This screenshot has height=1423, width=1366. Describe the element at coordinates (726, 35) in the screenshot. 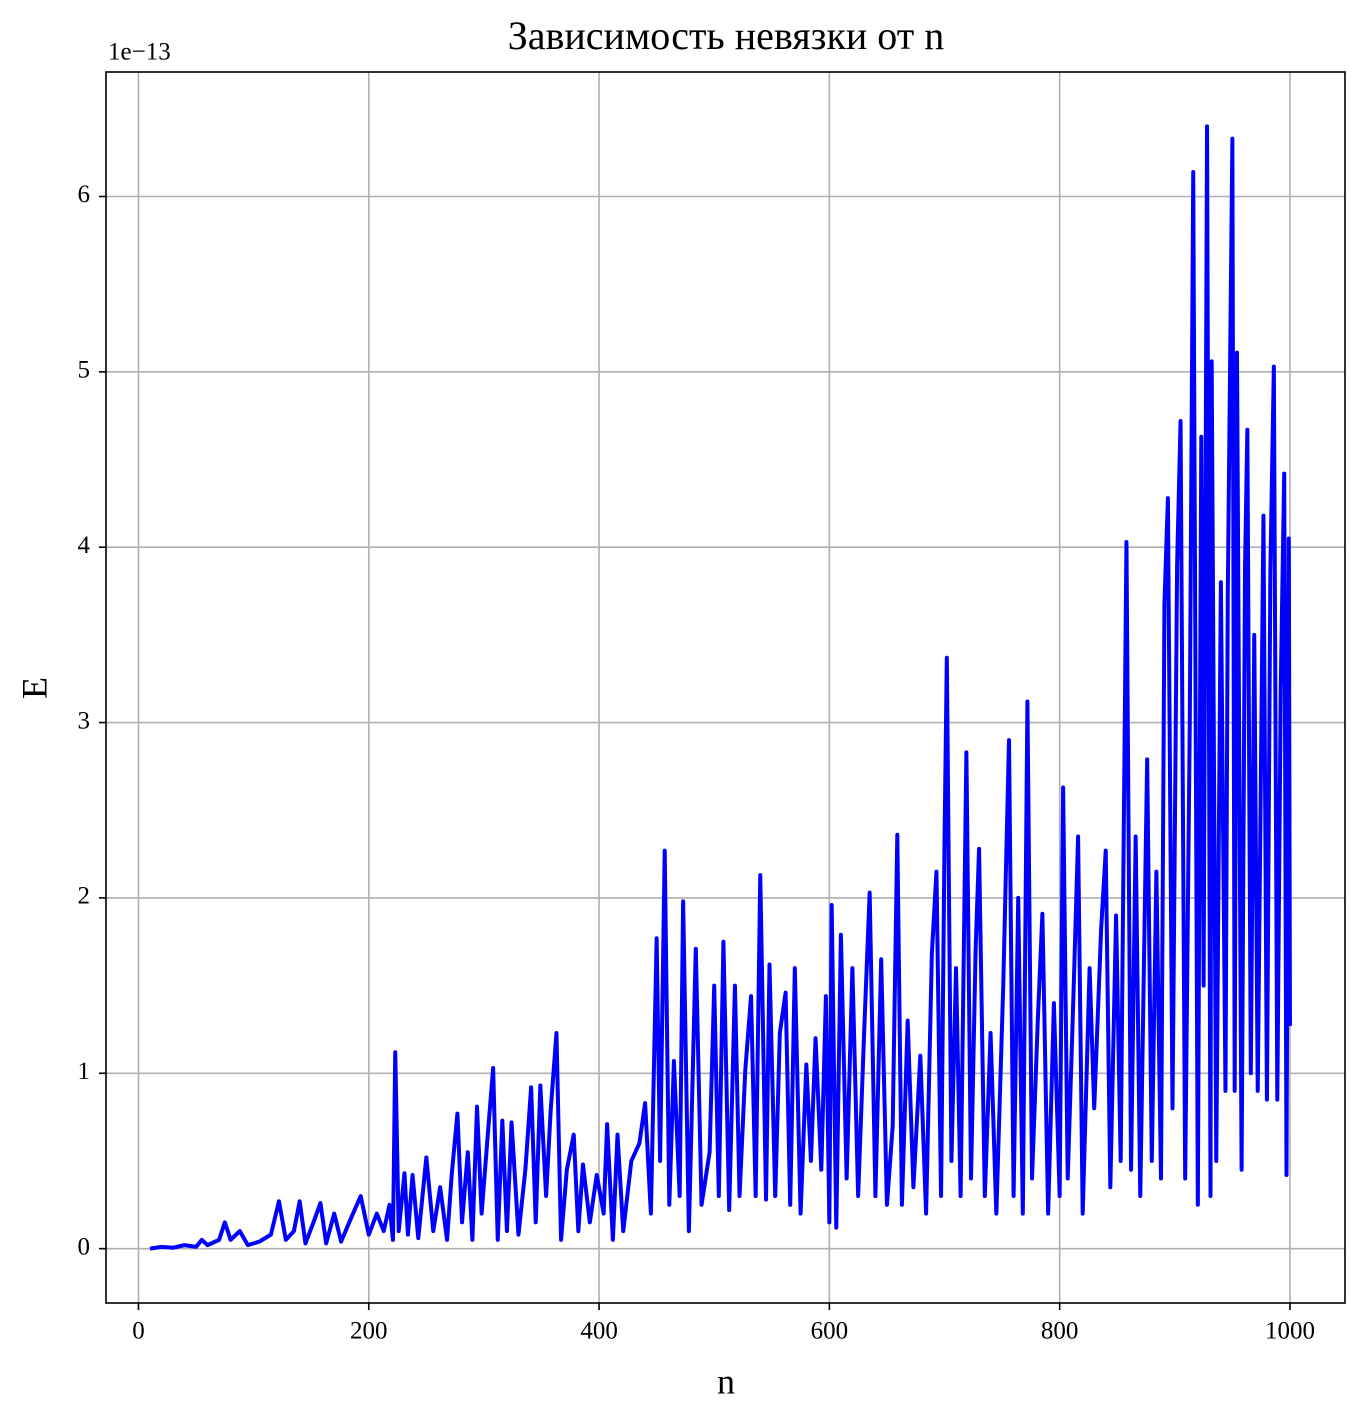

I see `chart-title: Зависимость невязки от n` at that location.